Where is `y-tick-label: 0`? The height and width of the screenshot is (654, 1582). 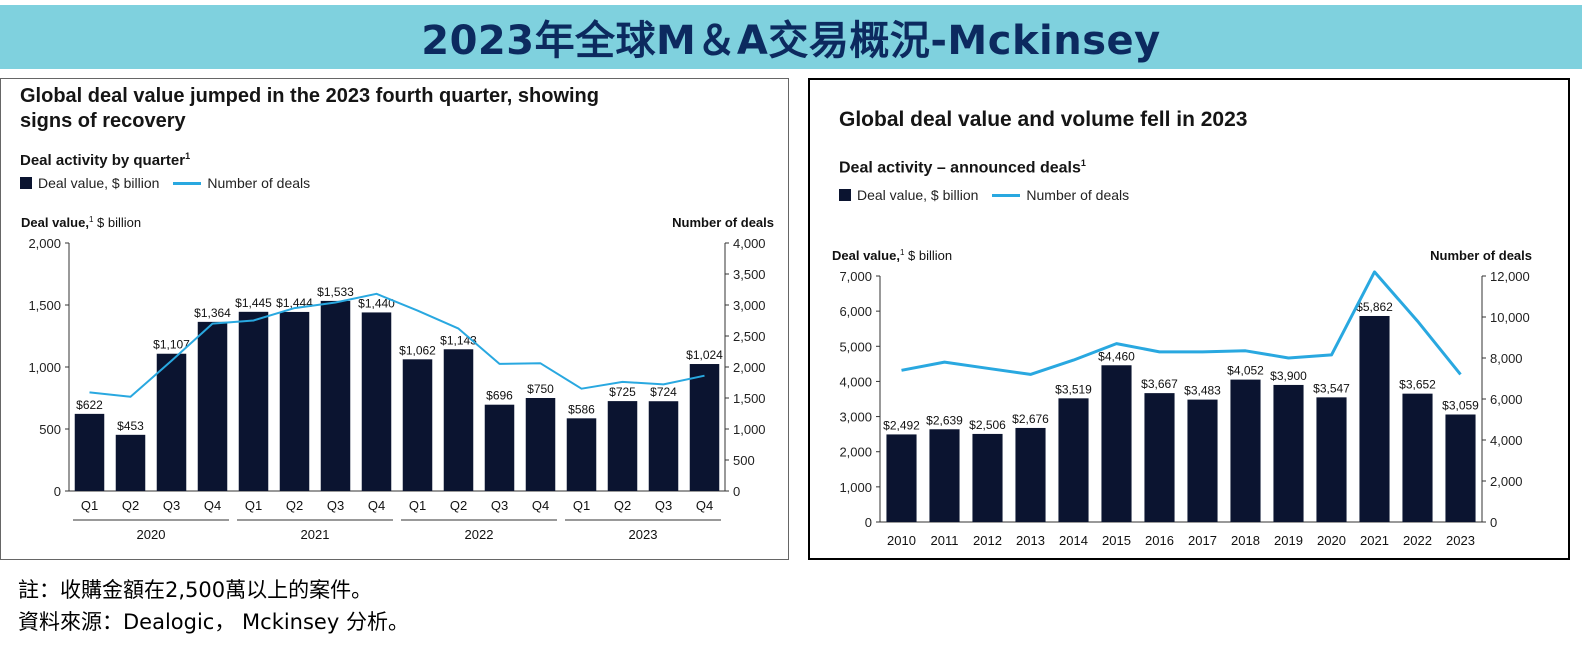 y-tick-label: 0 is located at coordinates (868, 522).